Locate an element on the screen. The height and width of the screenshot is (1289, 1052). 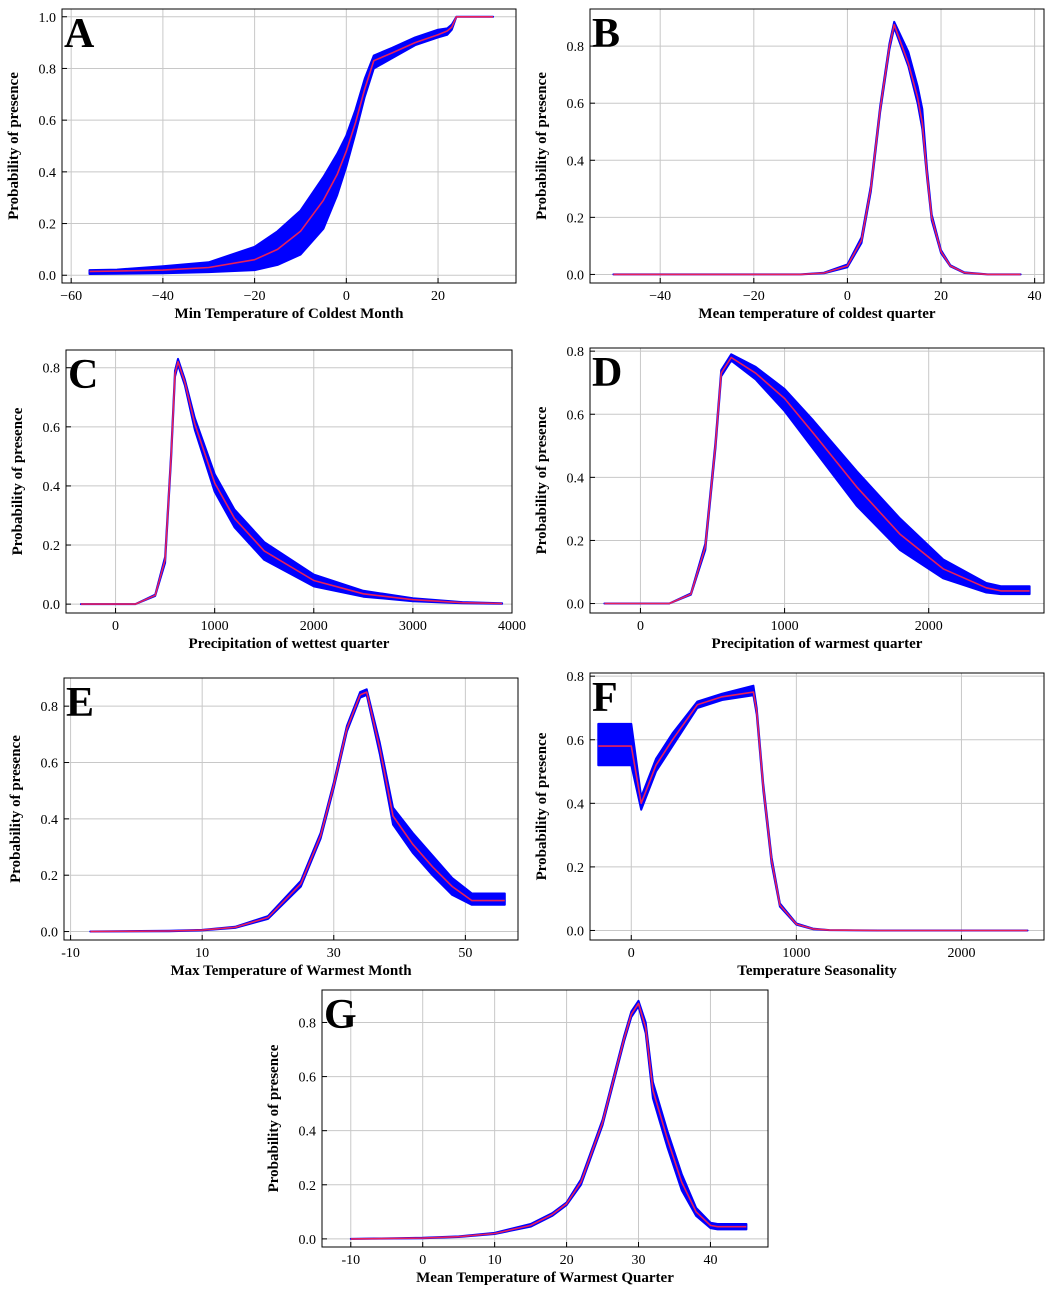
x-axis-ticks: −40 −20 0 20 40 is located at coordinates (845, 291).